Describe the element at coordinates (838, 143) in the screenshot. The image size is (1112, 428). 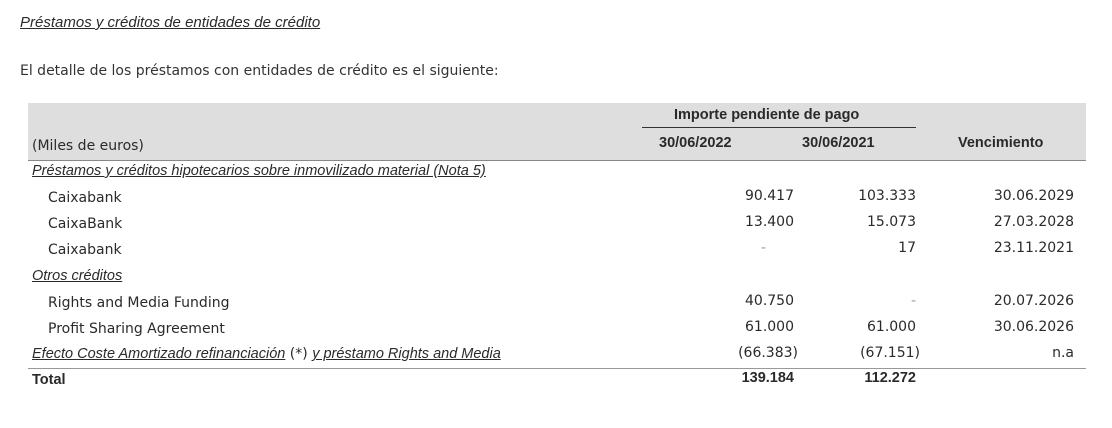
I see `column-header-2021: 30/06/2021` at that location.